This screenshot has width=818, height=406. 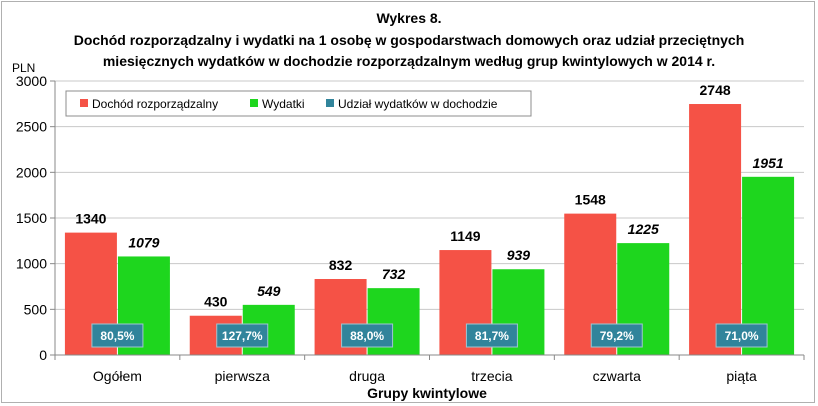 What do you see at coordinates (31, 81) in the screenshot?
I see `y-tick-label: 3000` at bounding box center [31, 81].